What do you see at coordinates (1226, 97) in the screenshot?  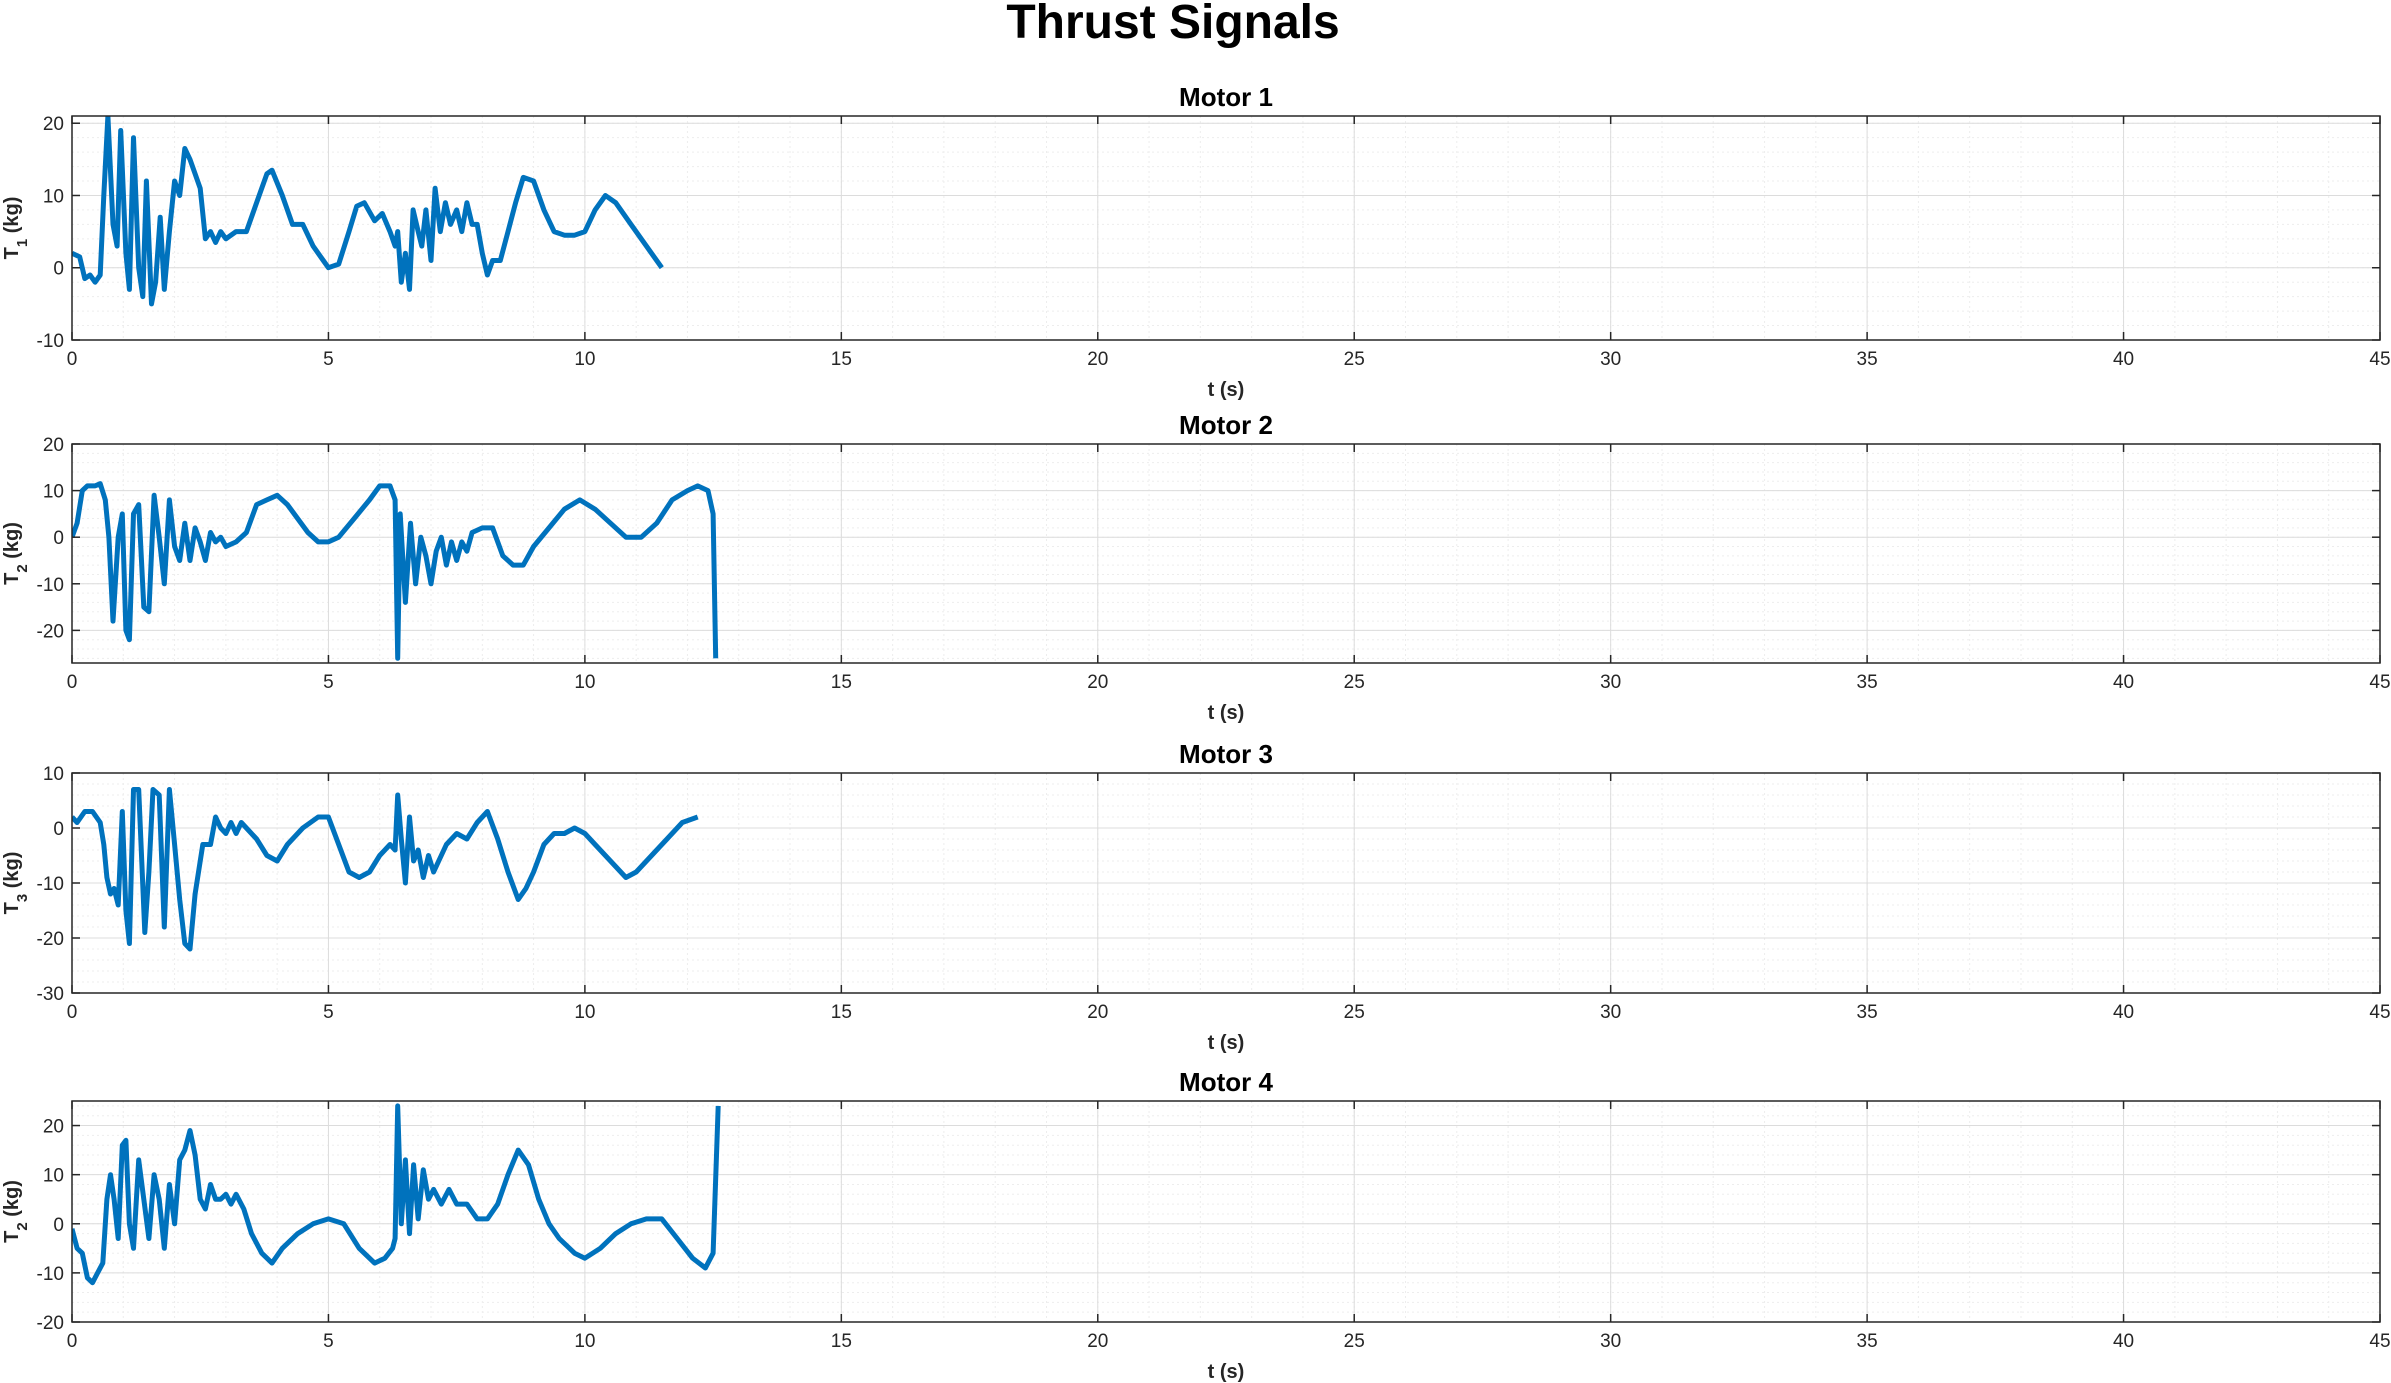 I see `subplot-title: Motor 1` at bounding box center [1226, 97].